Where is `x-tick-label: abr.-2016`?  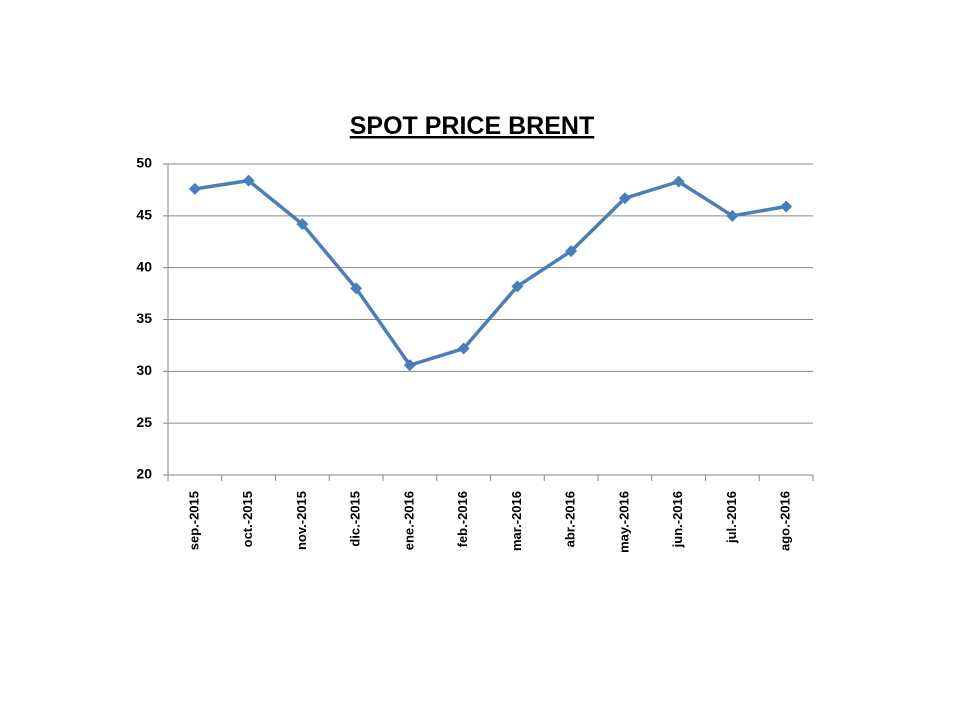 x-tick-label: abr.-2016 is located at coordinates (570, 519).